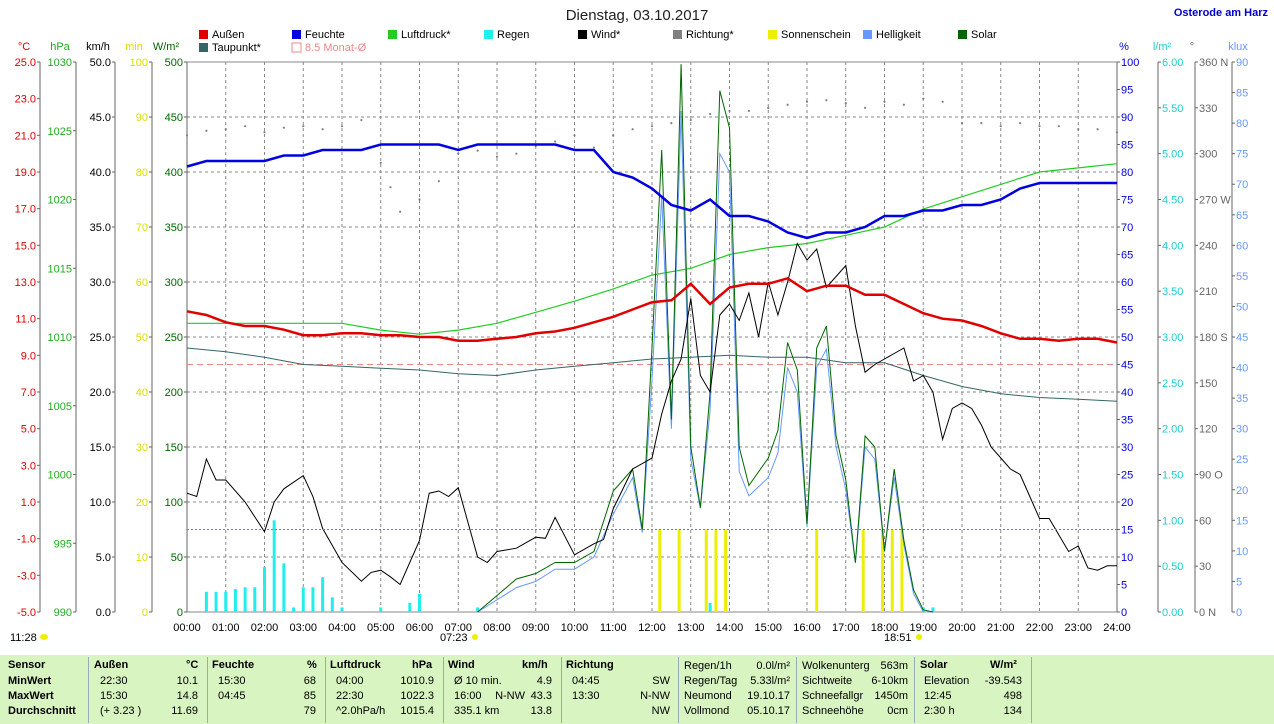 The width and height of the screenshot is (1274, 724). What do you see at coordinates (613, 628) in the screenshot?
I see `x-tick-label-11: 11:00` at bounding box center [613, 628].